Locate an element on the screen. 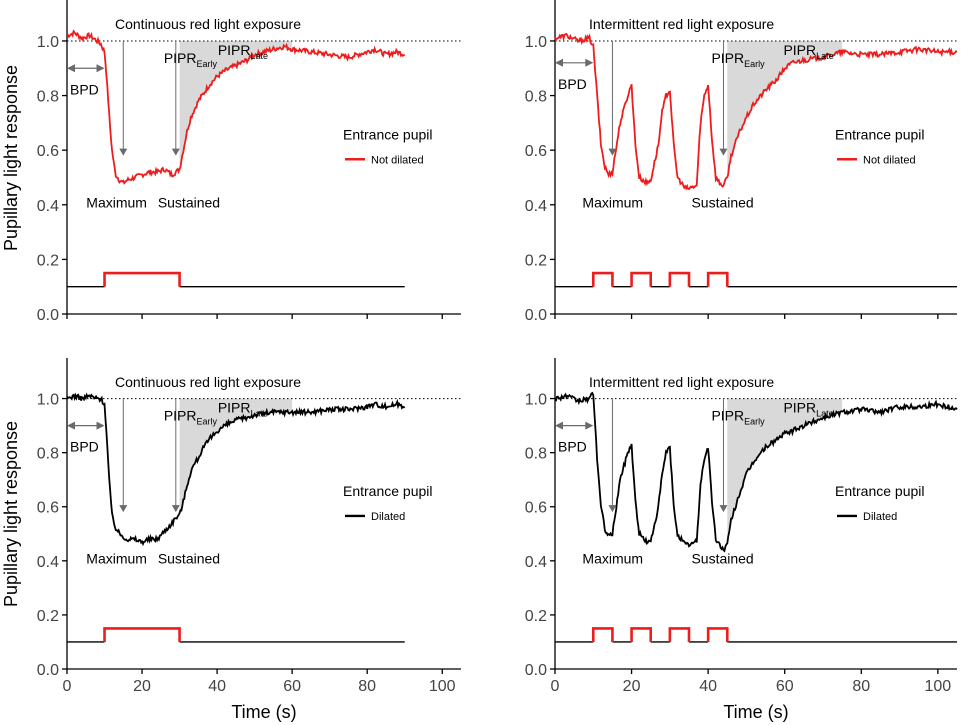  panel-title: Intermittent red light exposure is located at coordinates (681, 24).